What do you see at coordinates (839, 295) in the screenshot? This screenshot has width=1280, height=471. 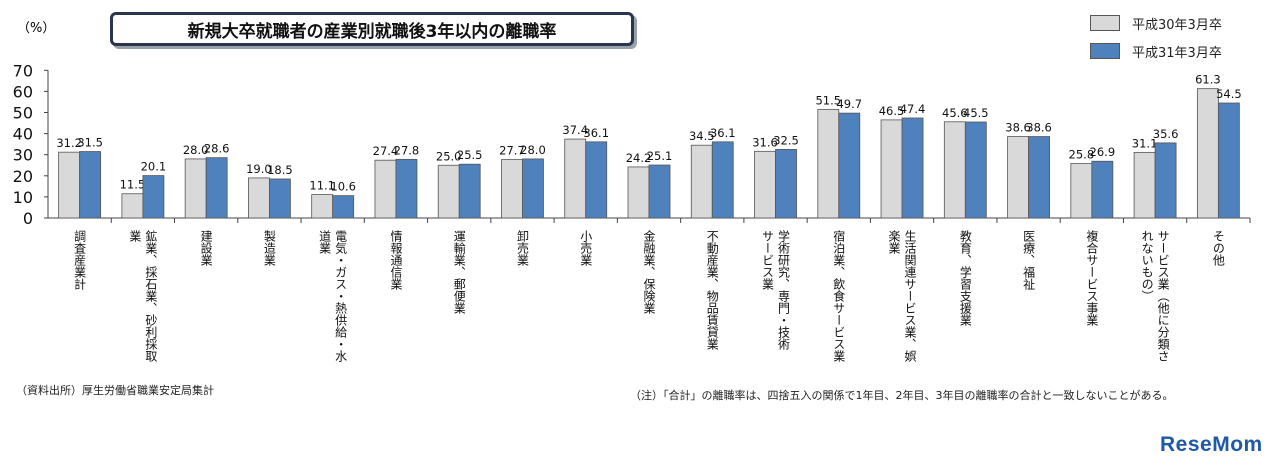 I see `x-category-label: 宿泊業、飲食サービス業` at bounding box center [839, 295].